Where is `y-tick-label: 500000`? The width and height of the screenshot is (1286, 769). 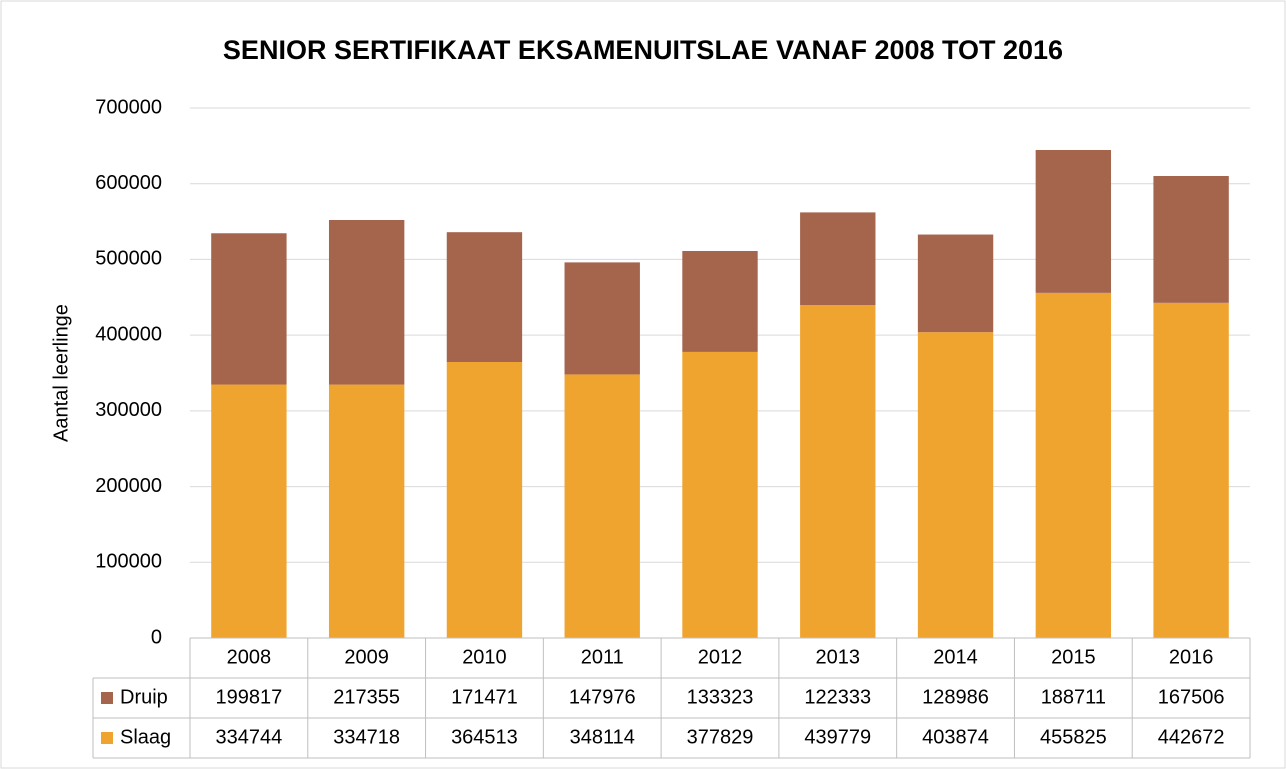
y-tick-label: 500000 is located at coordinates (128, 259).